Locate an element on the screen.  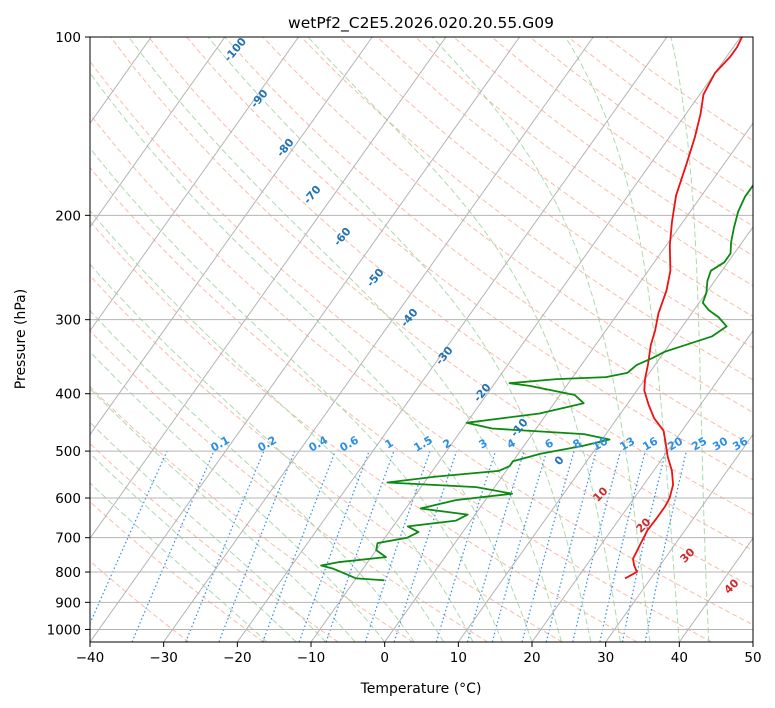
y-tick-label: 400 is located at coordinates (68, 395).